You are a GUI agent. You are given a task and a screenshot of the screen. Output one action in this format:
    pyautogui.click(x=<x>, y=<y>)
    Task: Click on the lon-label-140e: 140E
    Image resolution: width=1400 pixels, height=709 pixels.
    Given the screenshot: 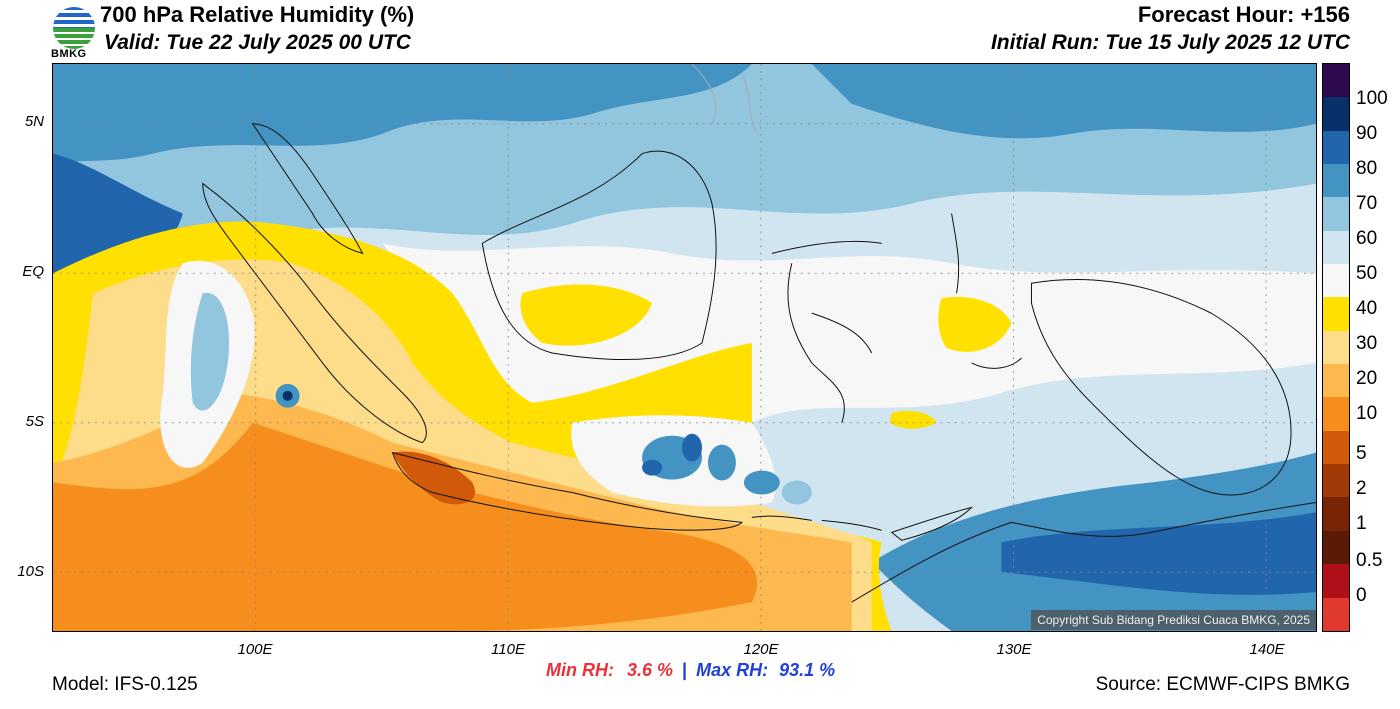 What is the action you would take?
    pyautogui.click(x=1267, y=649)
    